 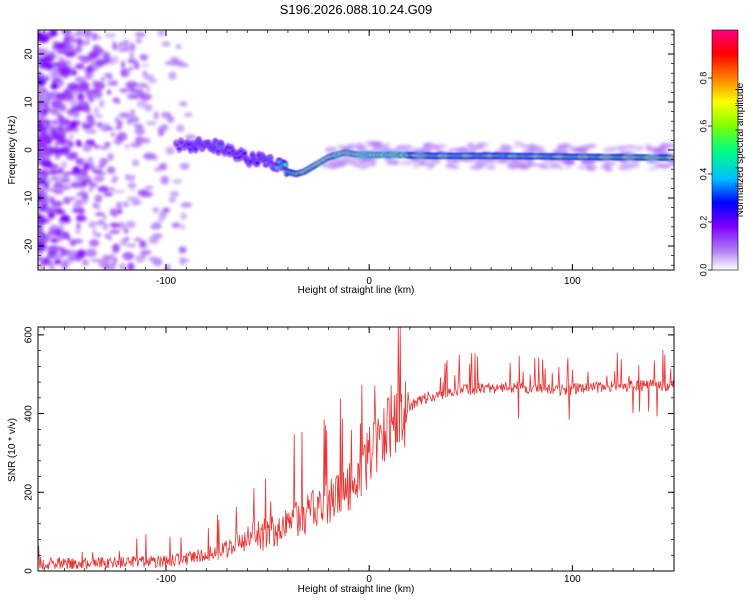 I want to click on colorbar-tick-label: 0.4, so click(x=703, y=174).